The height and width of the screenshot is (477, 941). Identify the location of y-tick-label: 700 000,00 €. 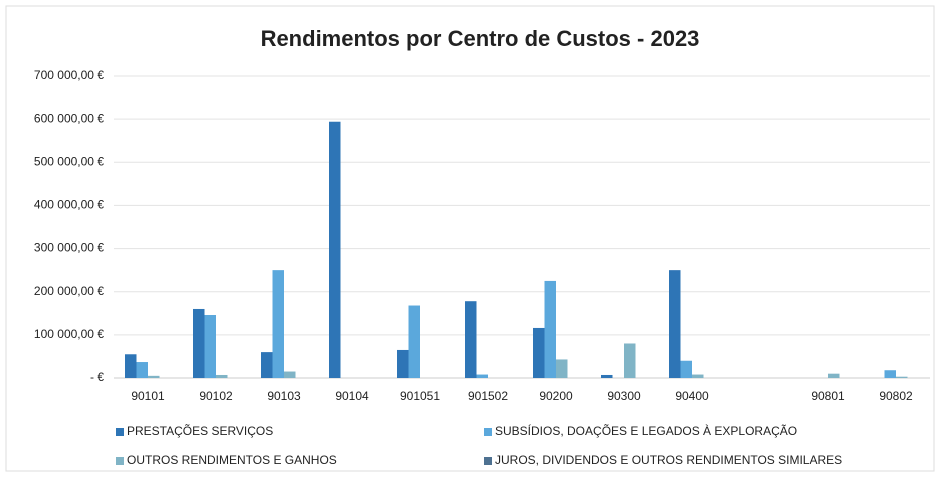
(69, 75).